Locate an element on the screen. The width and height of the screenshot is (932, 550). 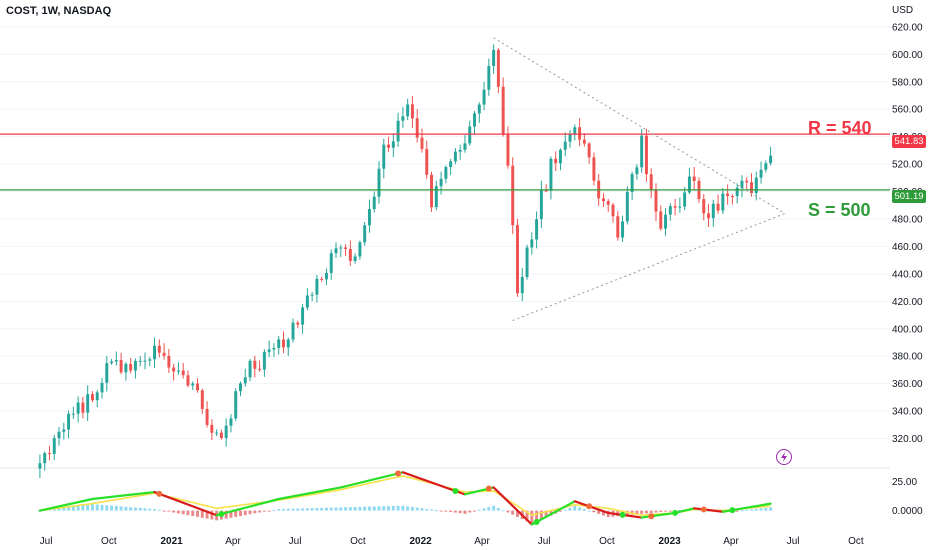
y-tick-label: 620.00 is located at coordinates (907, 27).